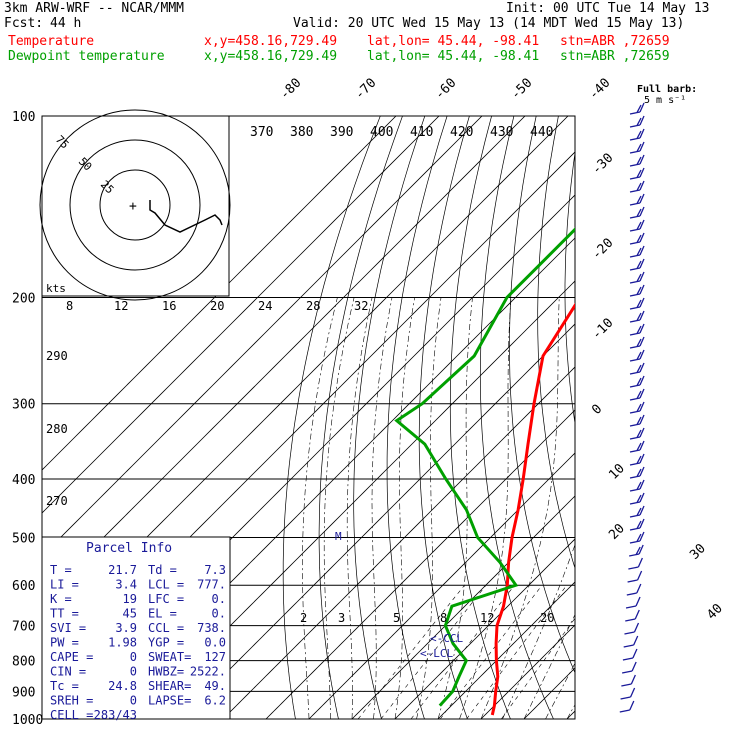 Image resolution: width=740 pixels, height=740 pixels. I want to click on isotherm-label: -80, so click(290, 89).